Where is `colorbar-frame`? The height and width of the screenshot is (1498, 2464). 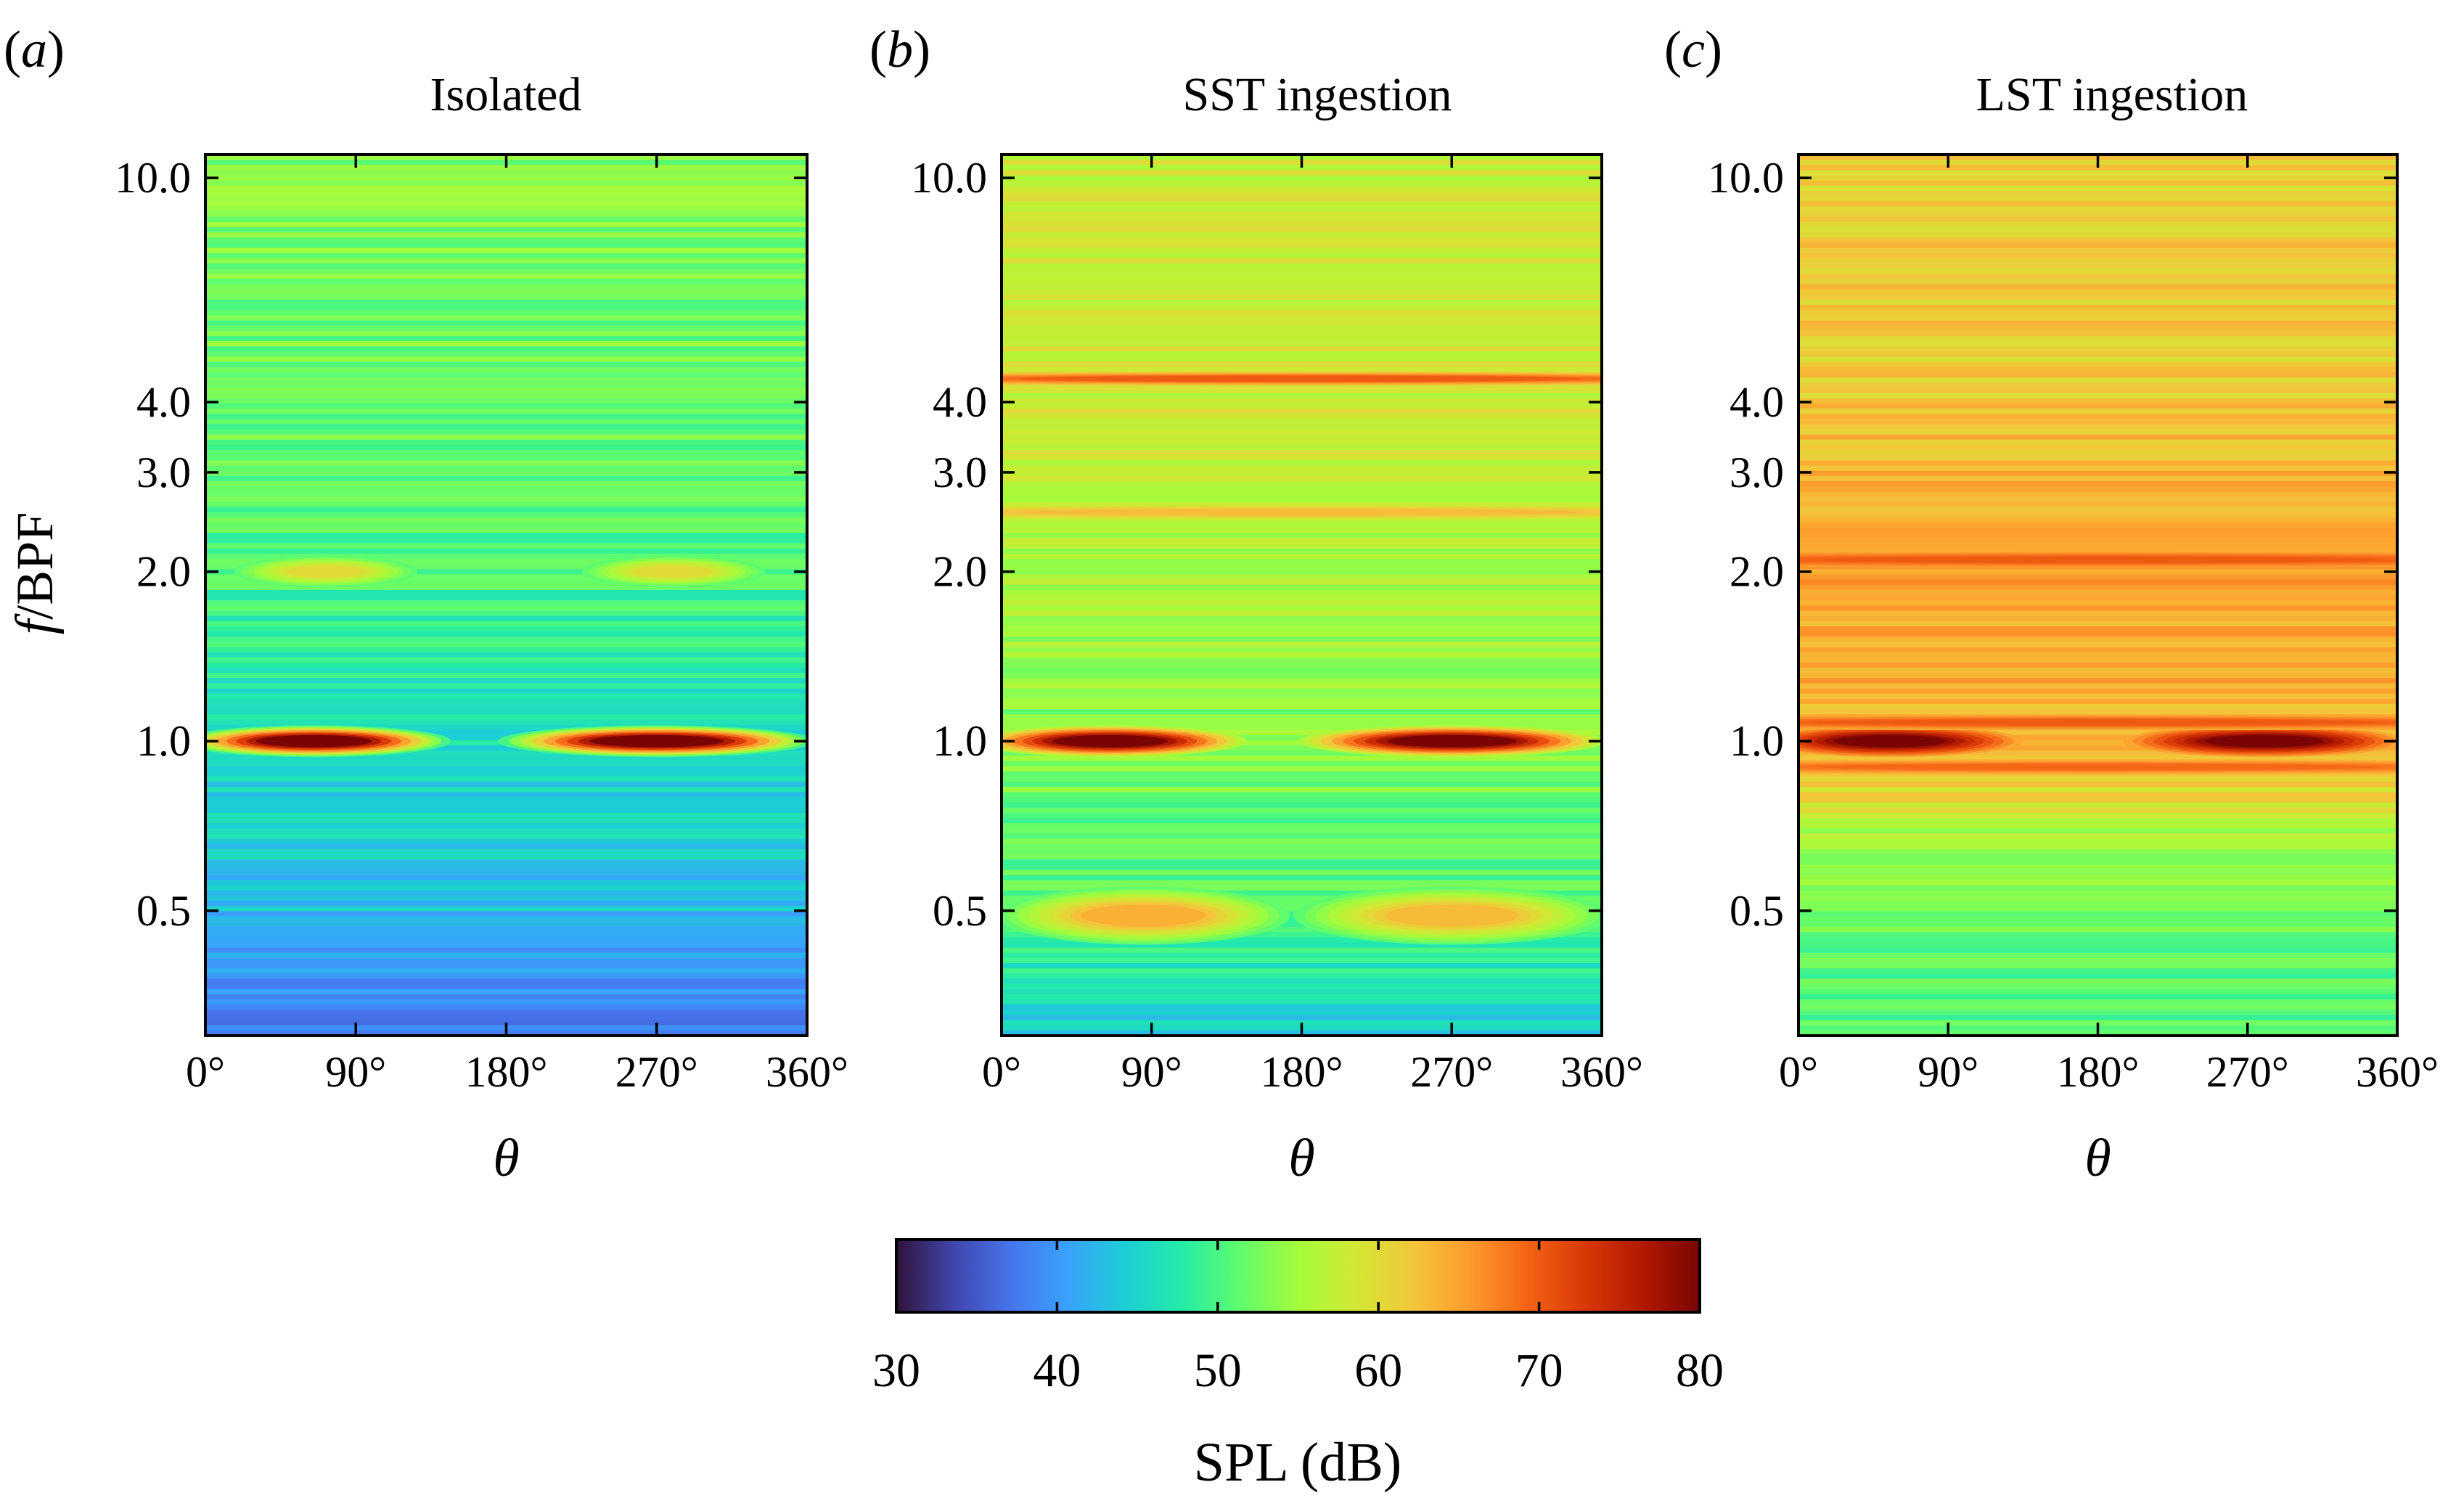
colorbar-frame is located at coordinates (1298, 1276).